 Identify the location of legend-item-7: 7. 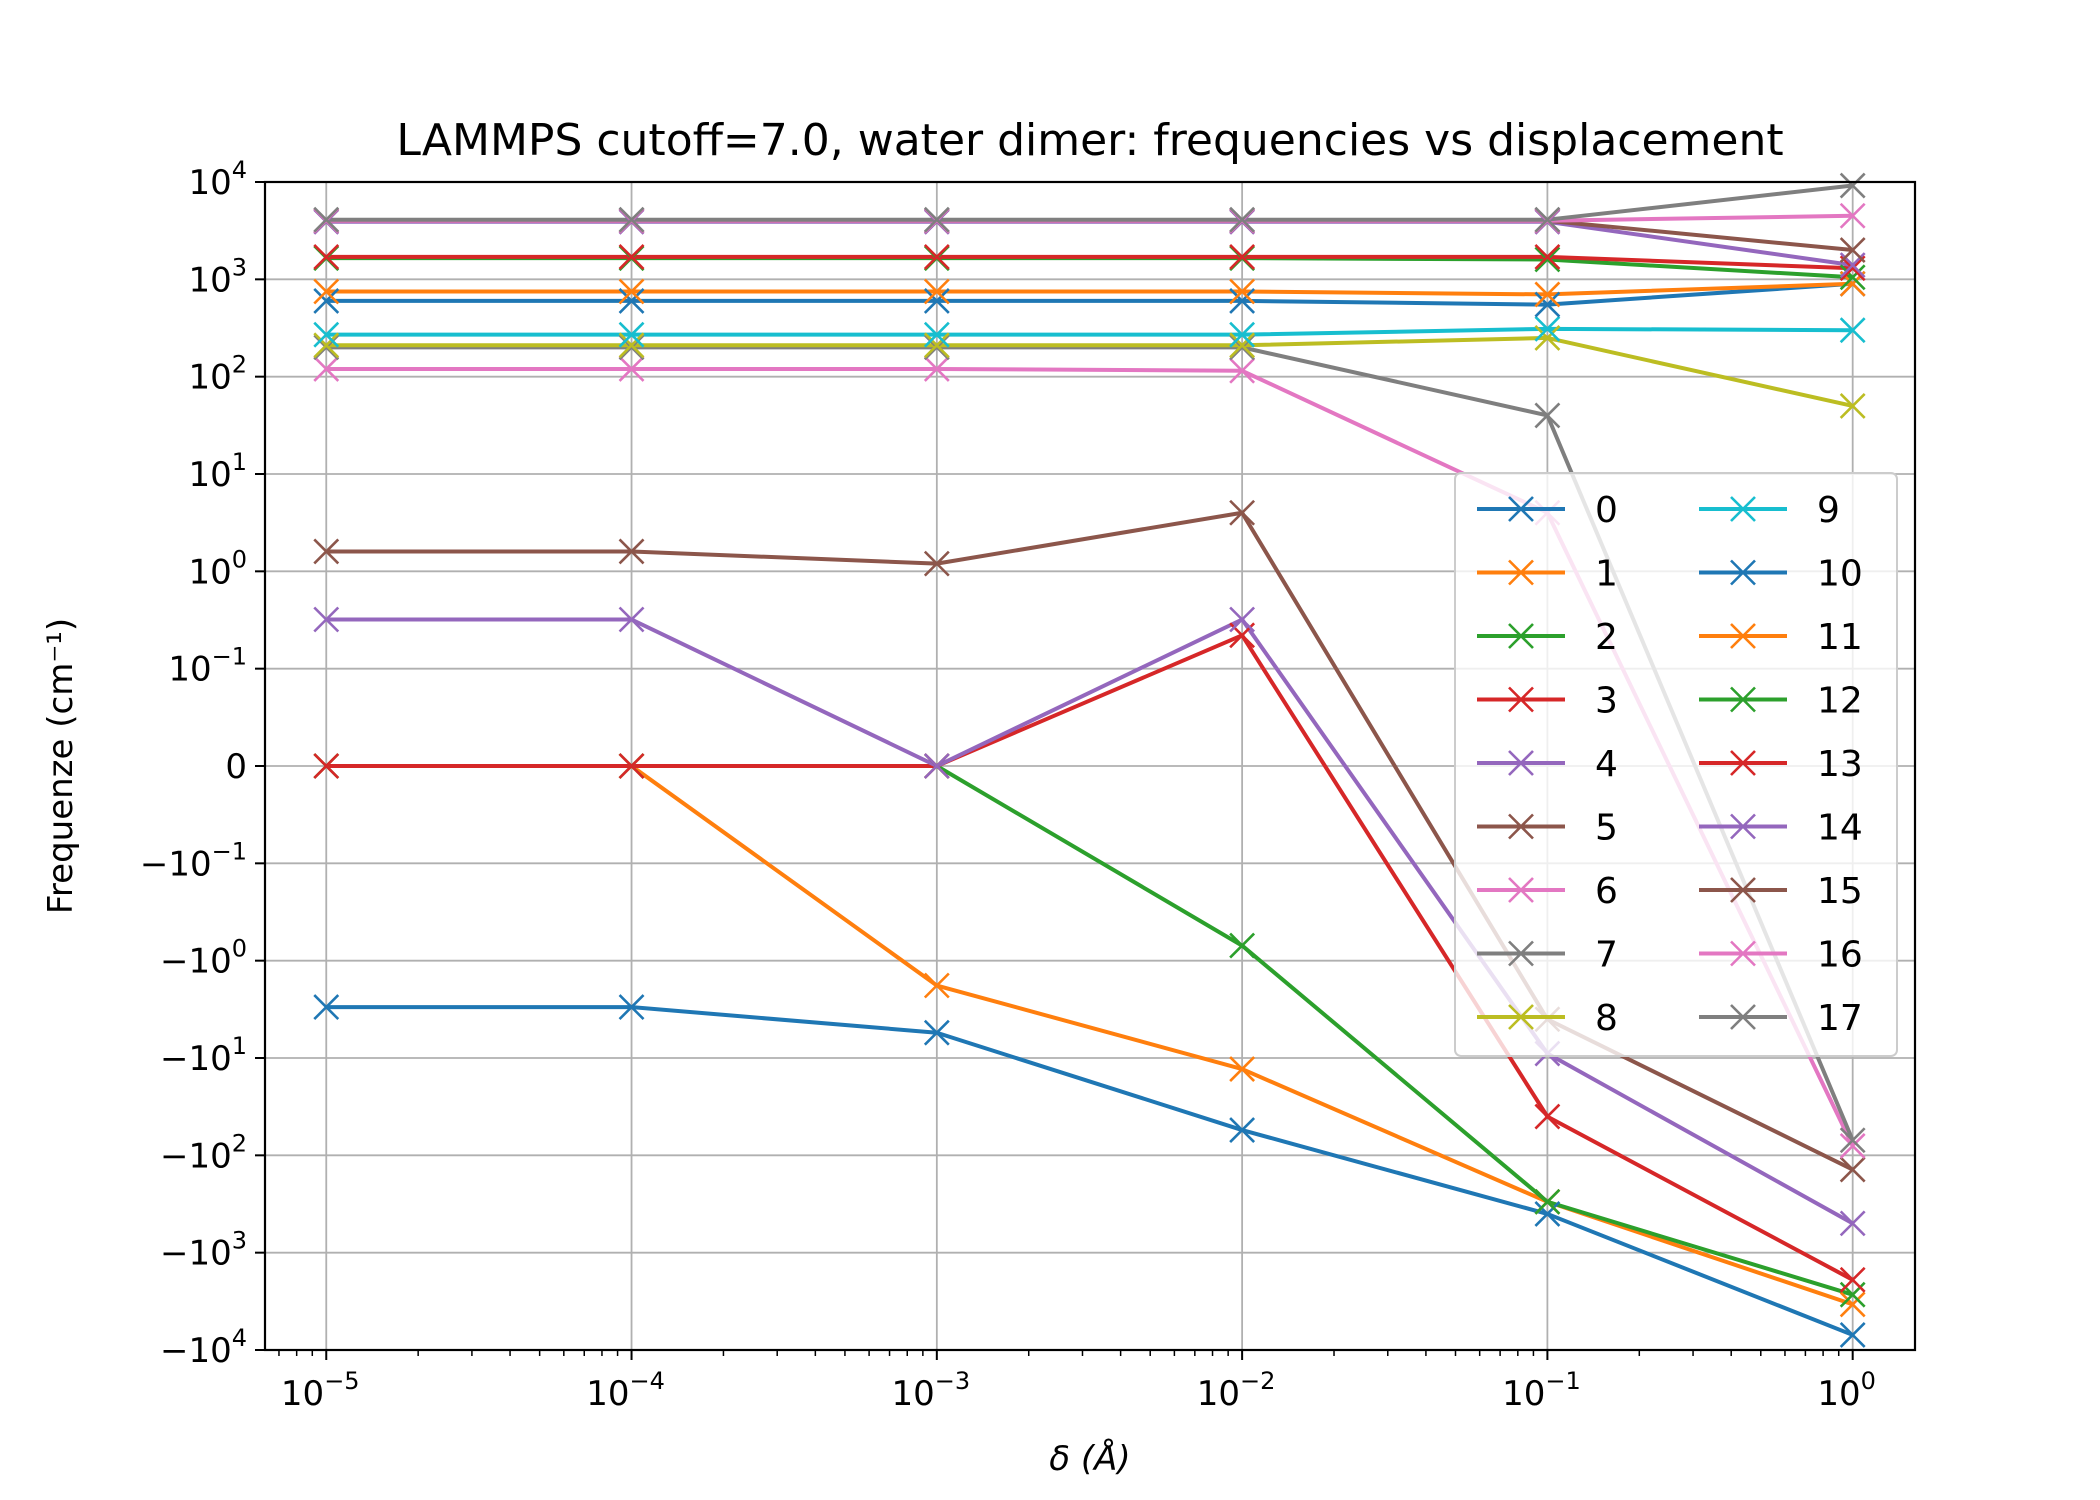
(1547, 955).